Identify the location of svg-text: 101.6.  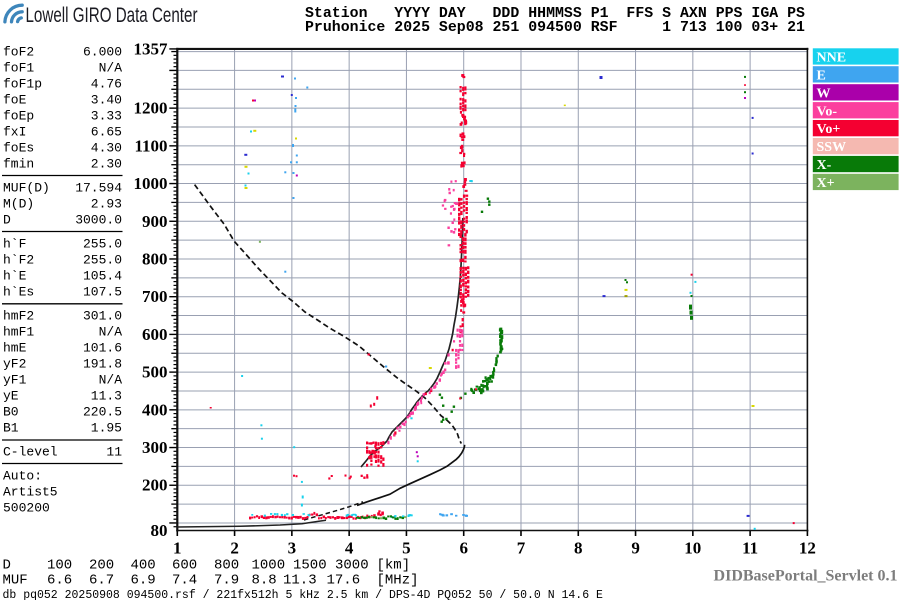
(102, 348).